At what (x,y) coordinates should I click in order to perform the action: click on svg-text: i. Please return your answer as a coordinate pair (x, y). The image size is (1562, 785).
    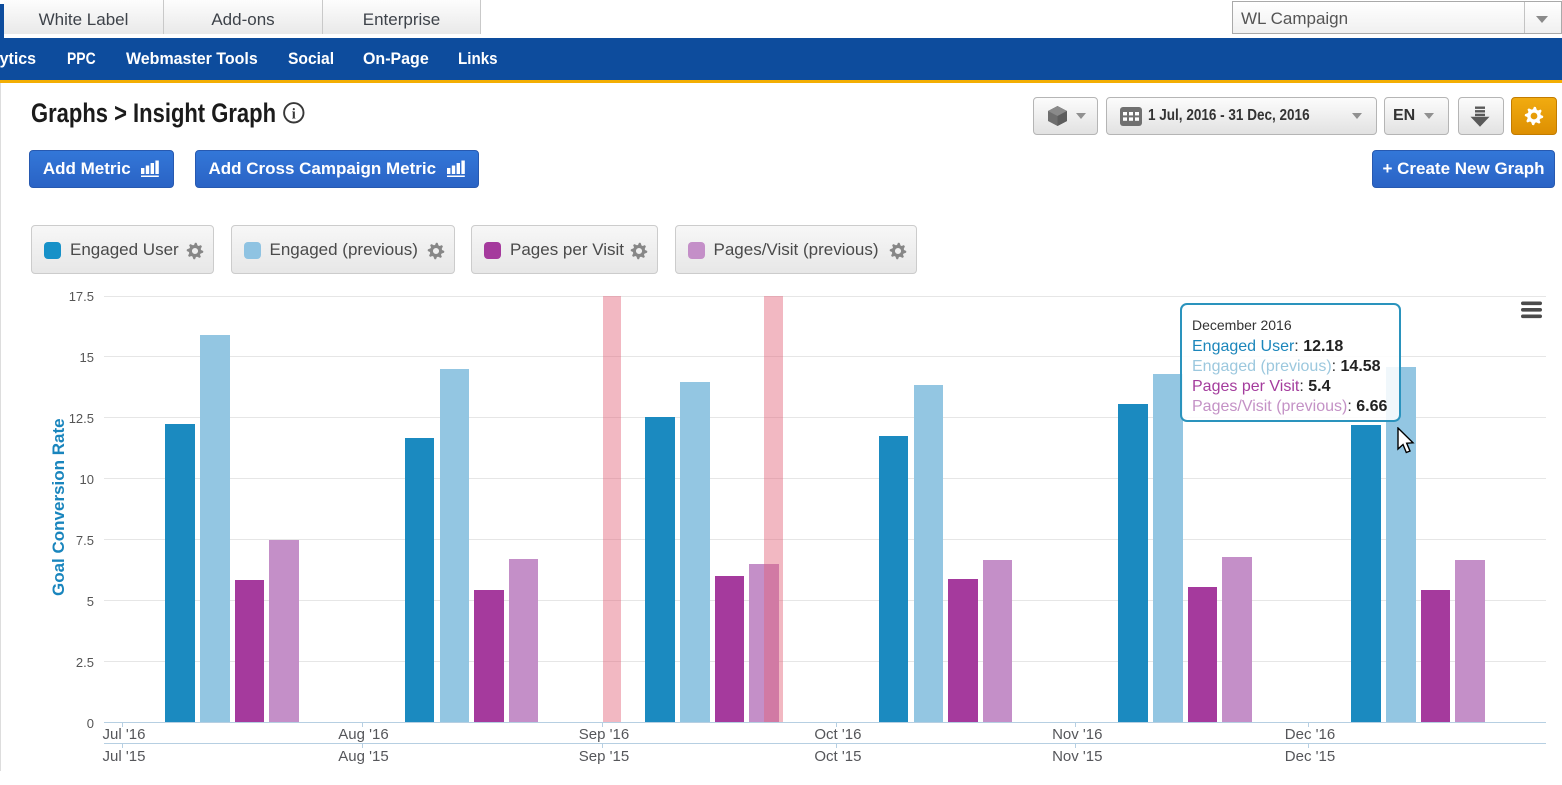
    Looking at the image, I should click on (293, 114).